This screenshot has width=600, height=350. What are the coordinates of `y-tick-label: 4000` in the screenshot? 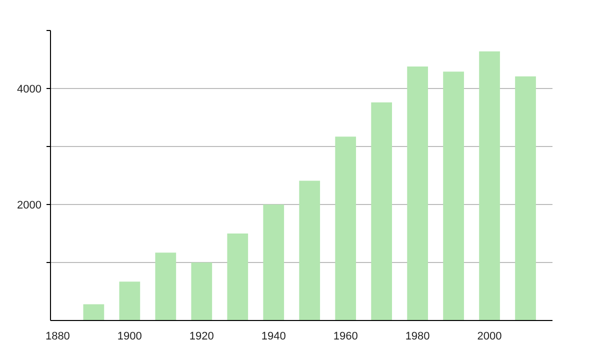 It's located at (29, 90).